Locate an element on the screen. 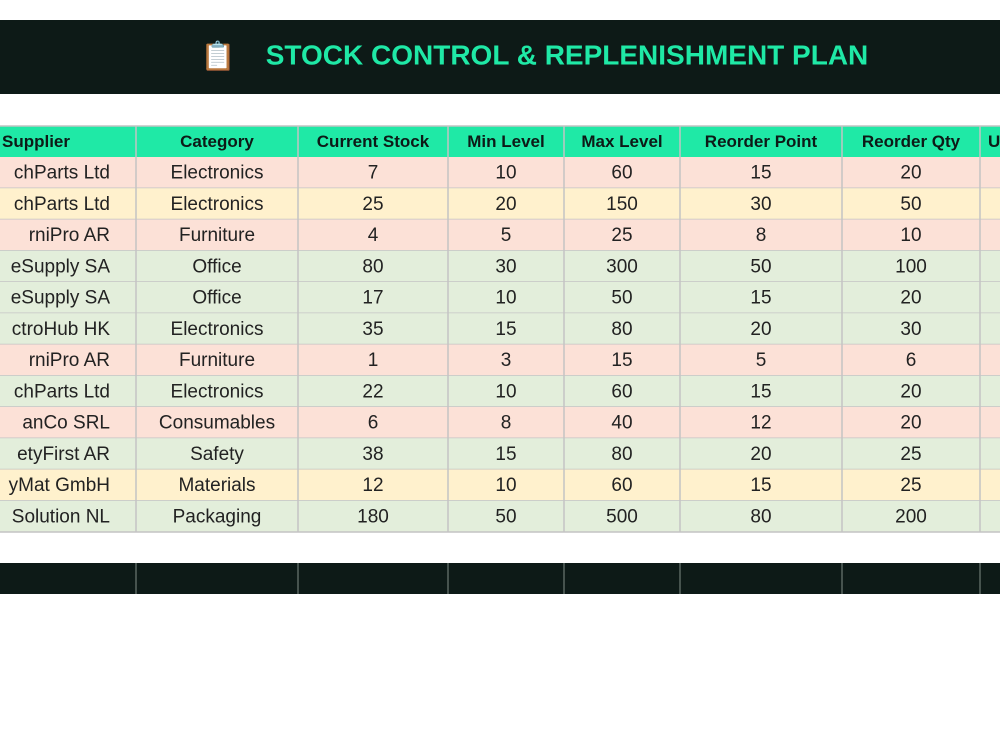 This screenshot has width=1000, height=755. title-icon: 📋 is located at coordinates (218, 55).